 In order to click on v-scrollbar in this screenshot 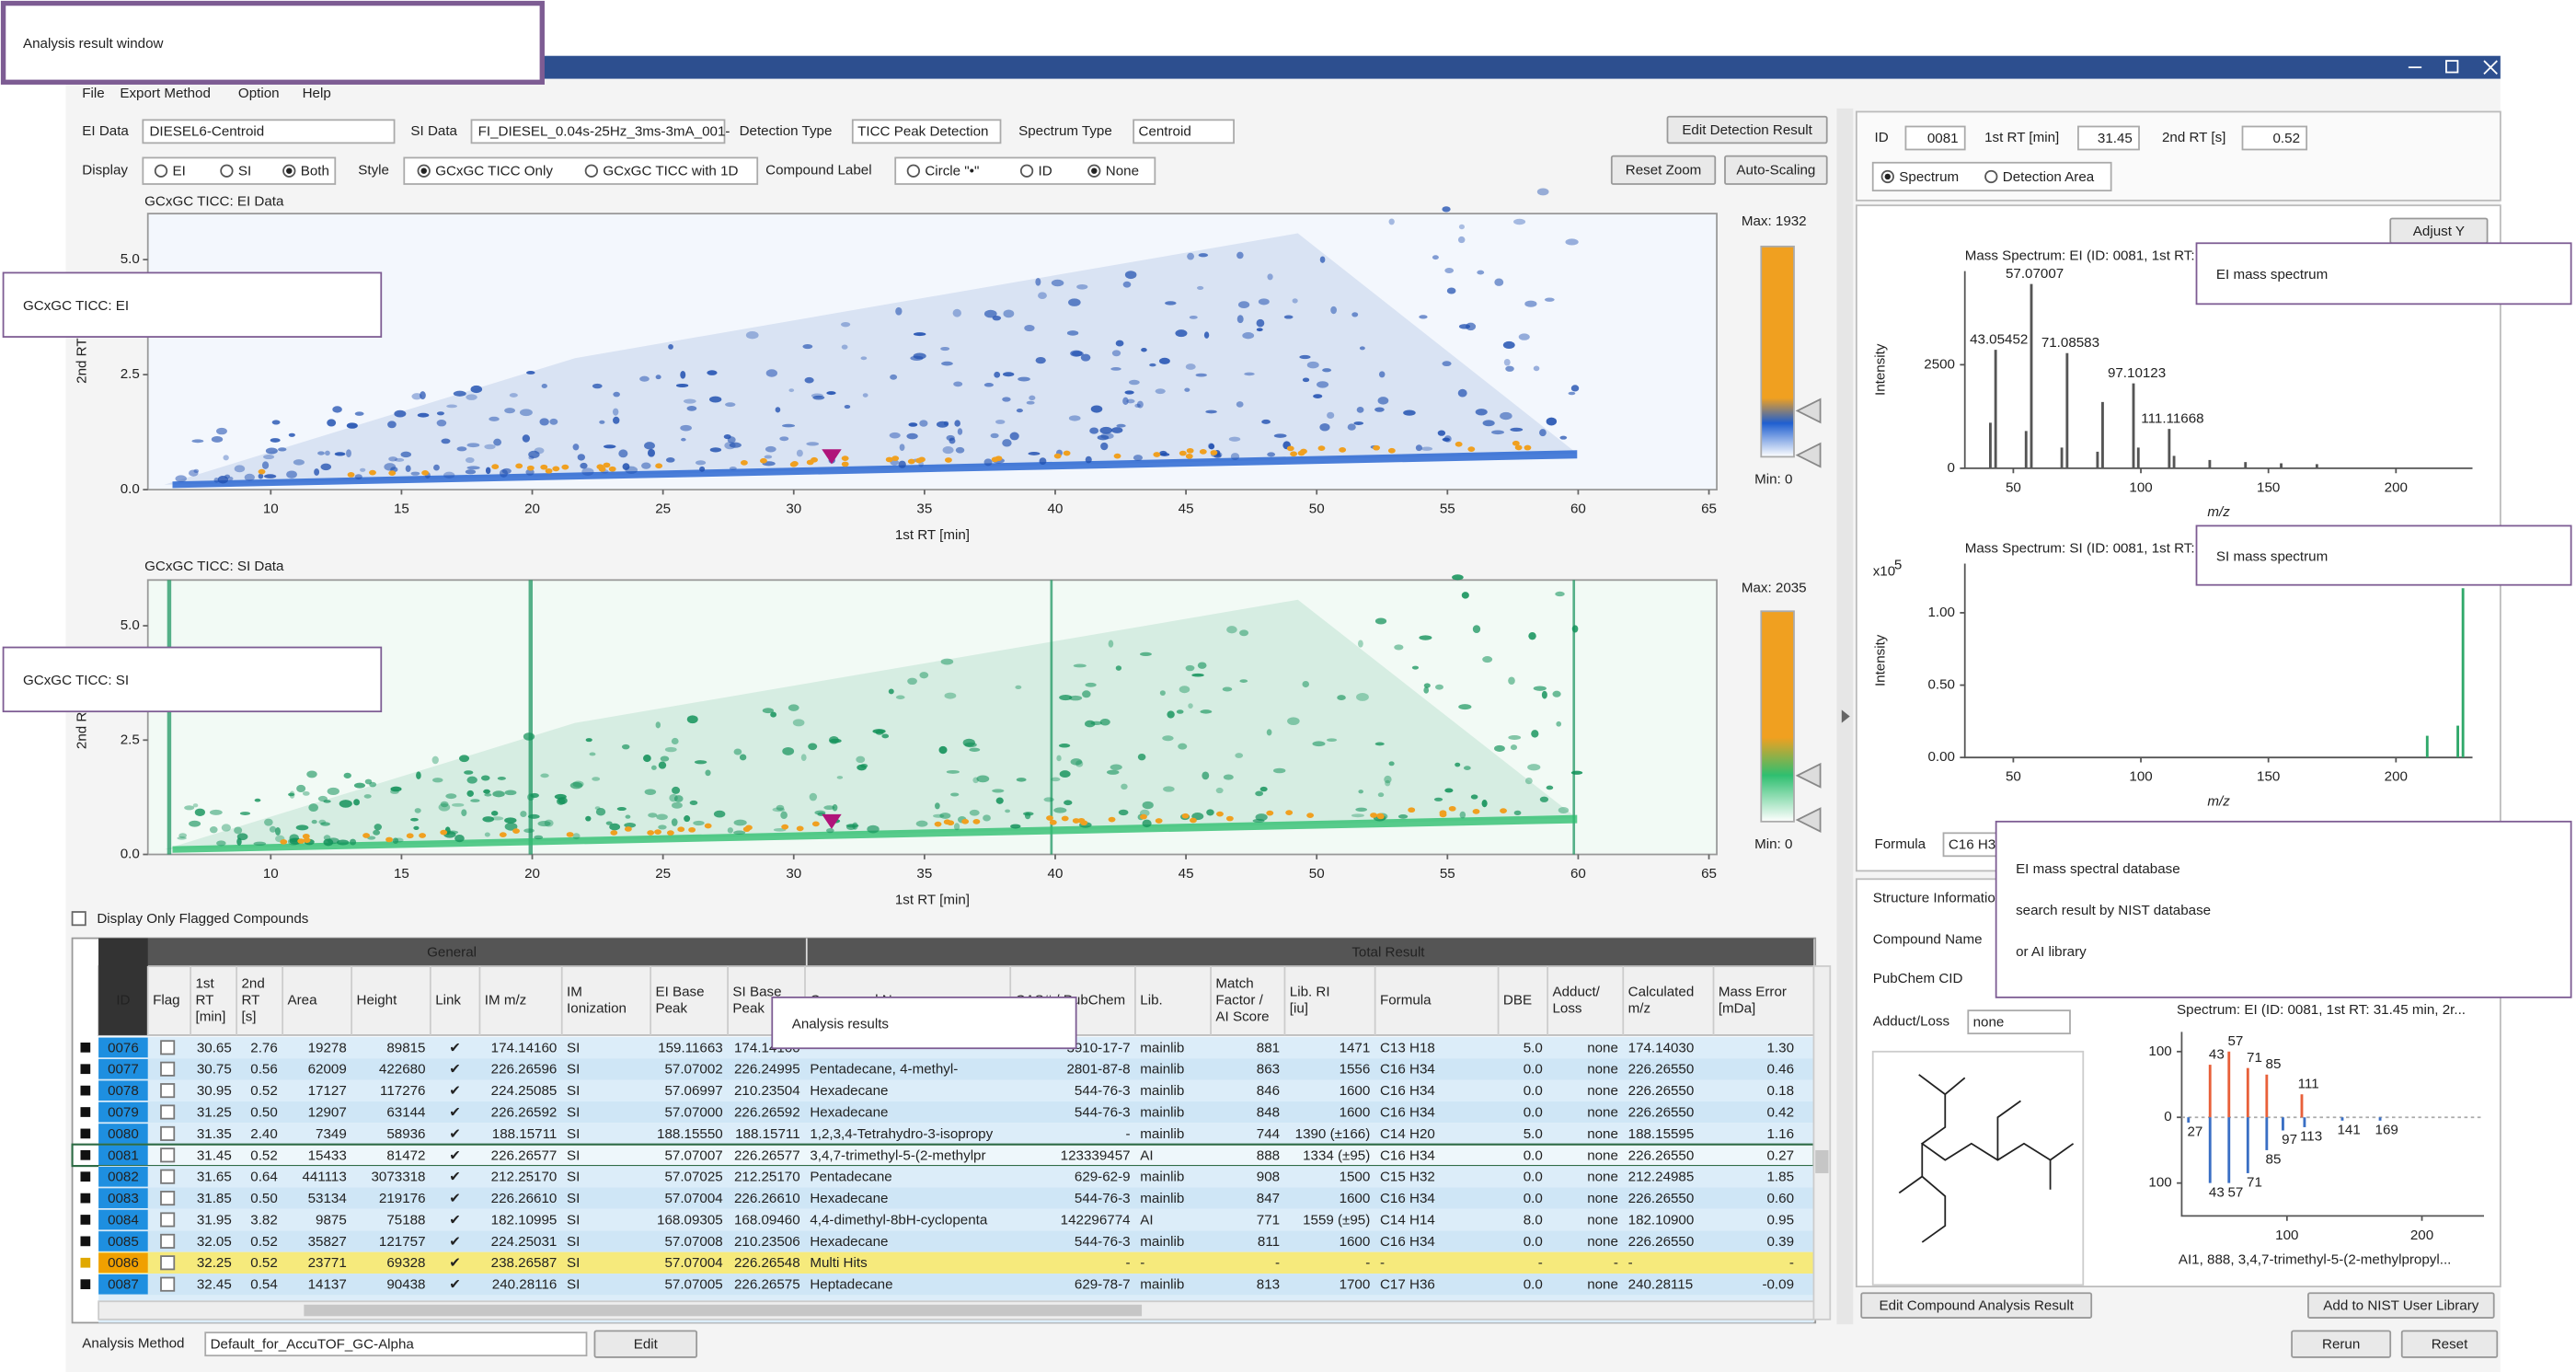, I will do `click(1821, 1143)`.